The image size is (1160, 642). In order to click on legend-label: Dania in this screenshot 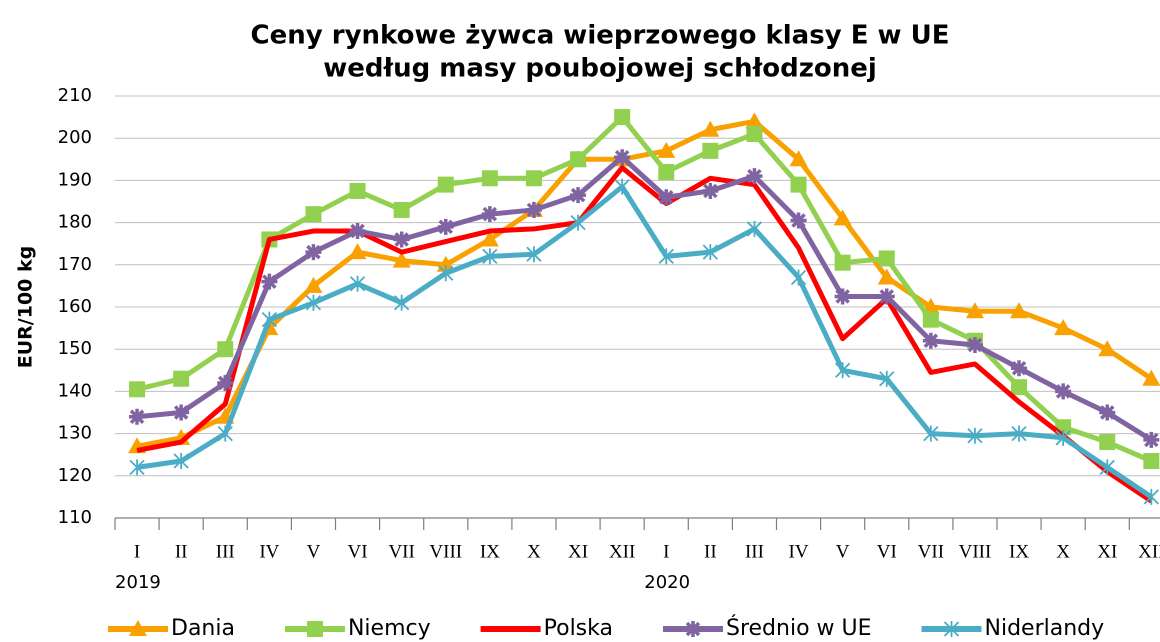, I will do `click(203, 628)`.